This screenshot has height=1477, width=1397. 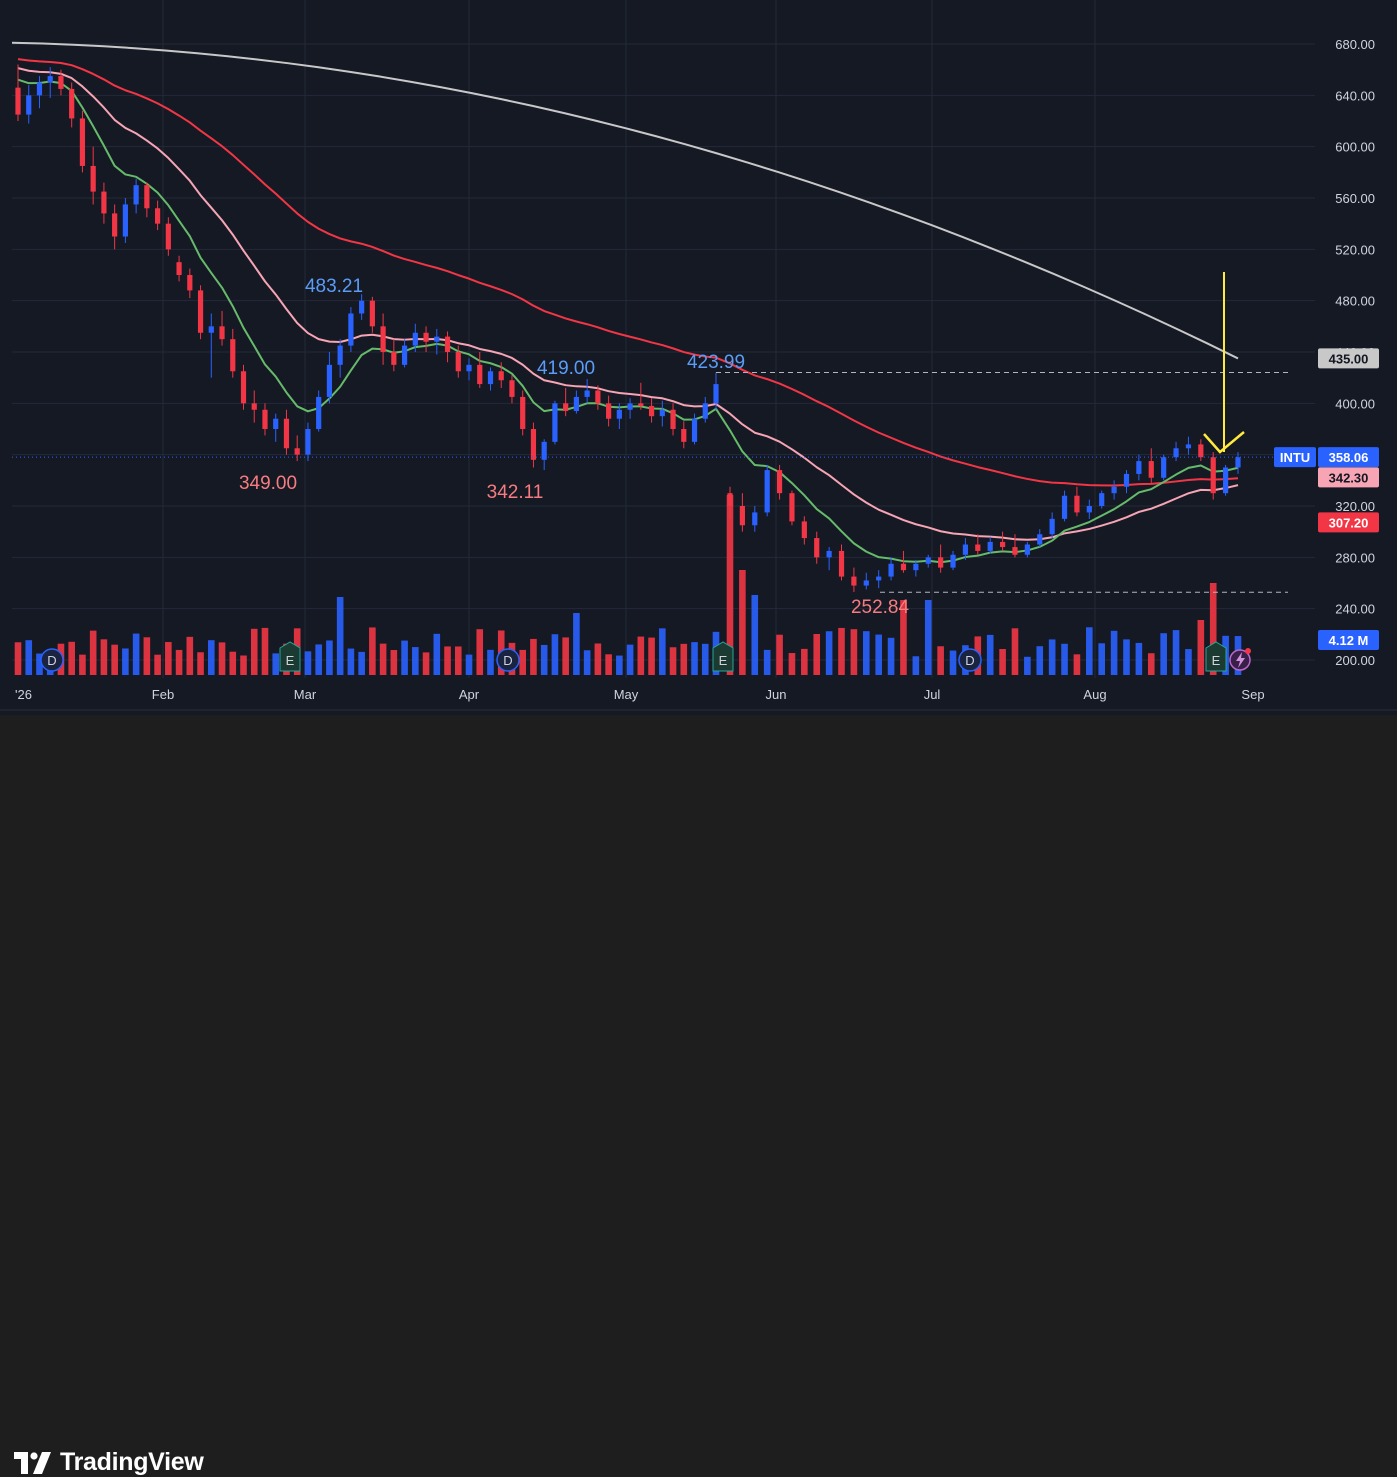 What do you see at coordinates (932, 694) in the screenshot?
I see `x-tick-label: Jul` at bounding box center [932, 694].